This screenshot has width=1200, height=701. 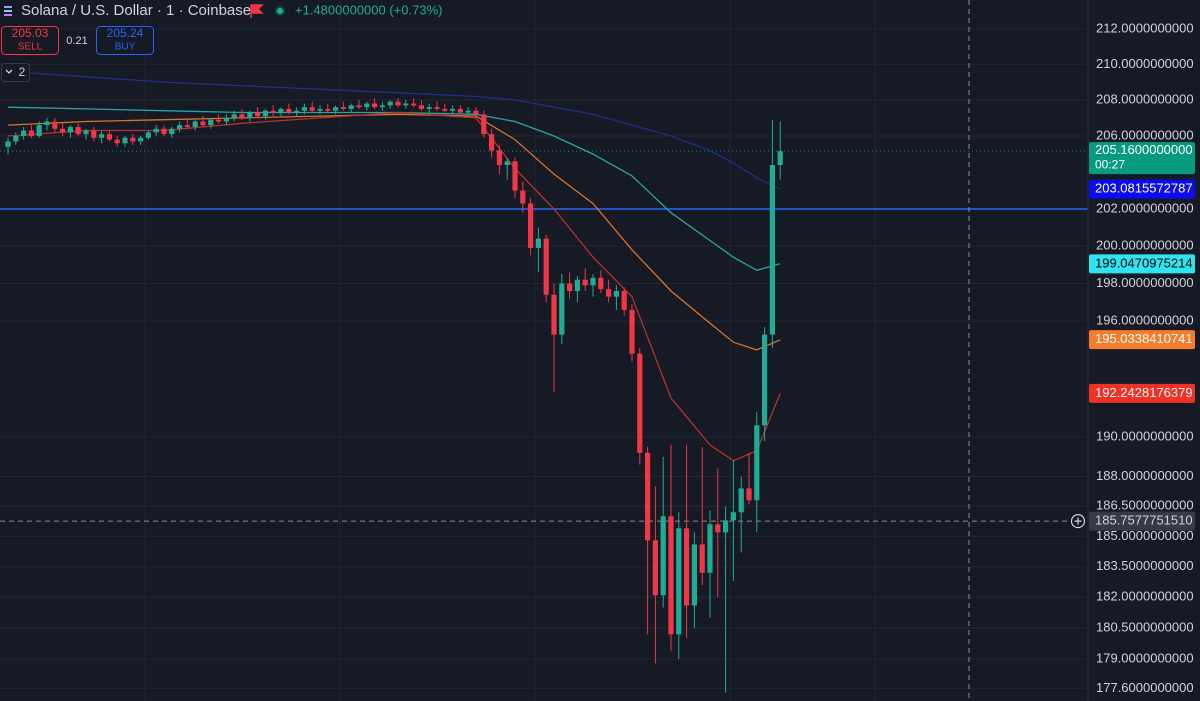 I want to click on chevron, so click(x=9, y=71).